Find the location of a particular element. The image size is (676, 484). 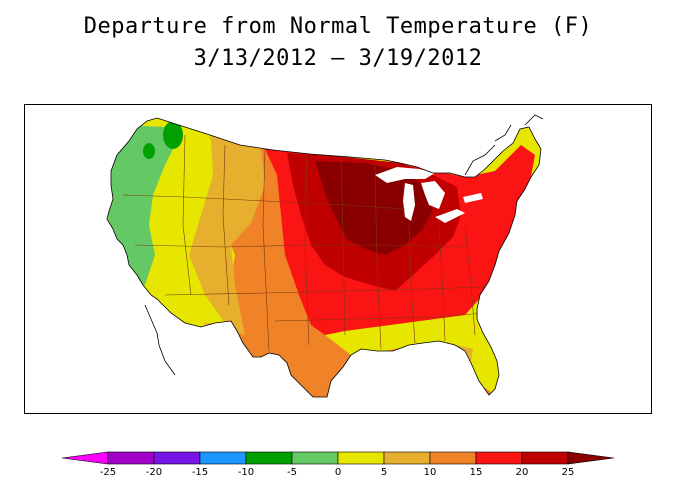

colorbar-under-triangle is located at coordinates (85, 458).